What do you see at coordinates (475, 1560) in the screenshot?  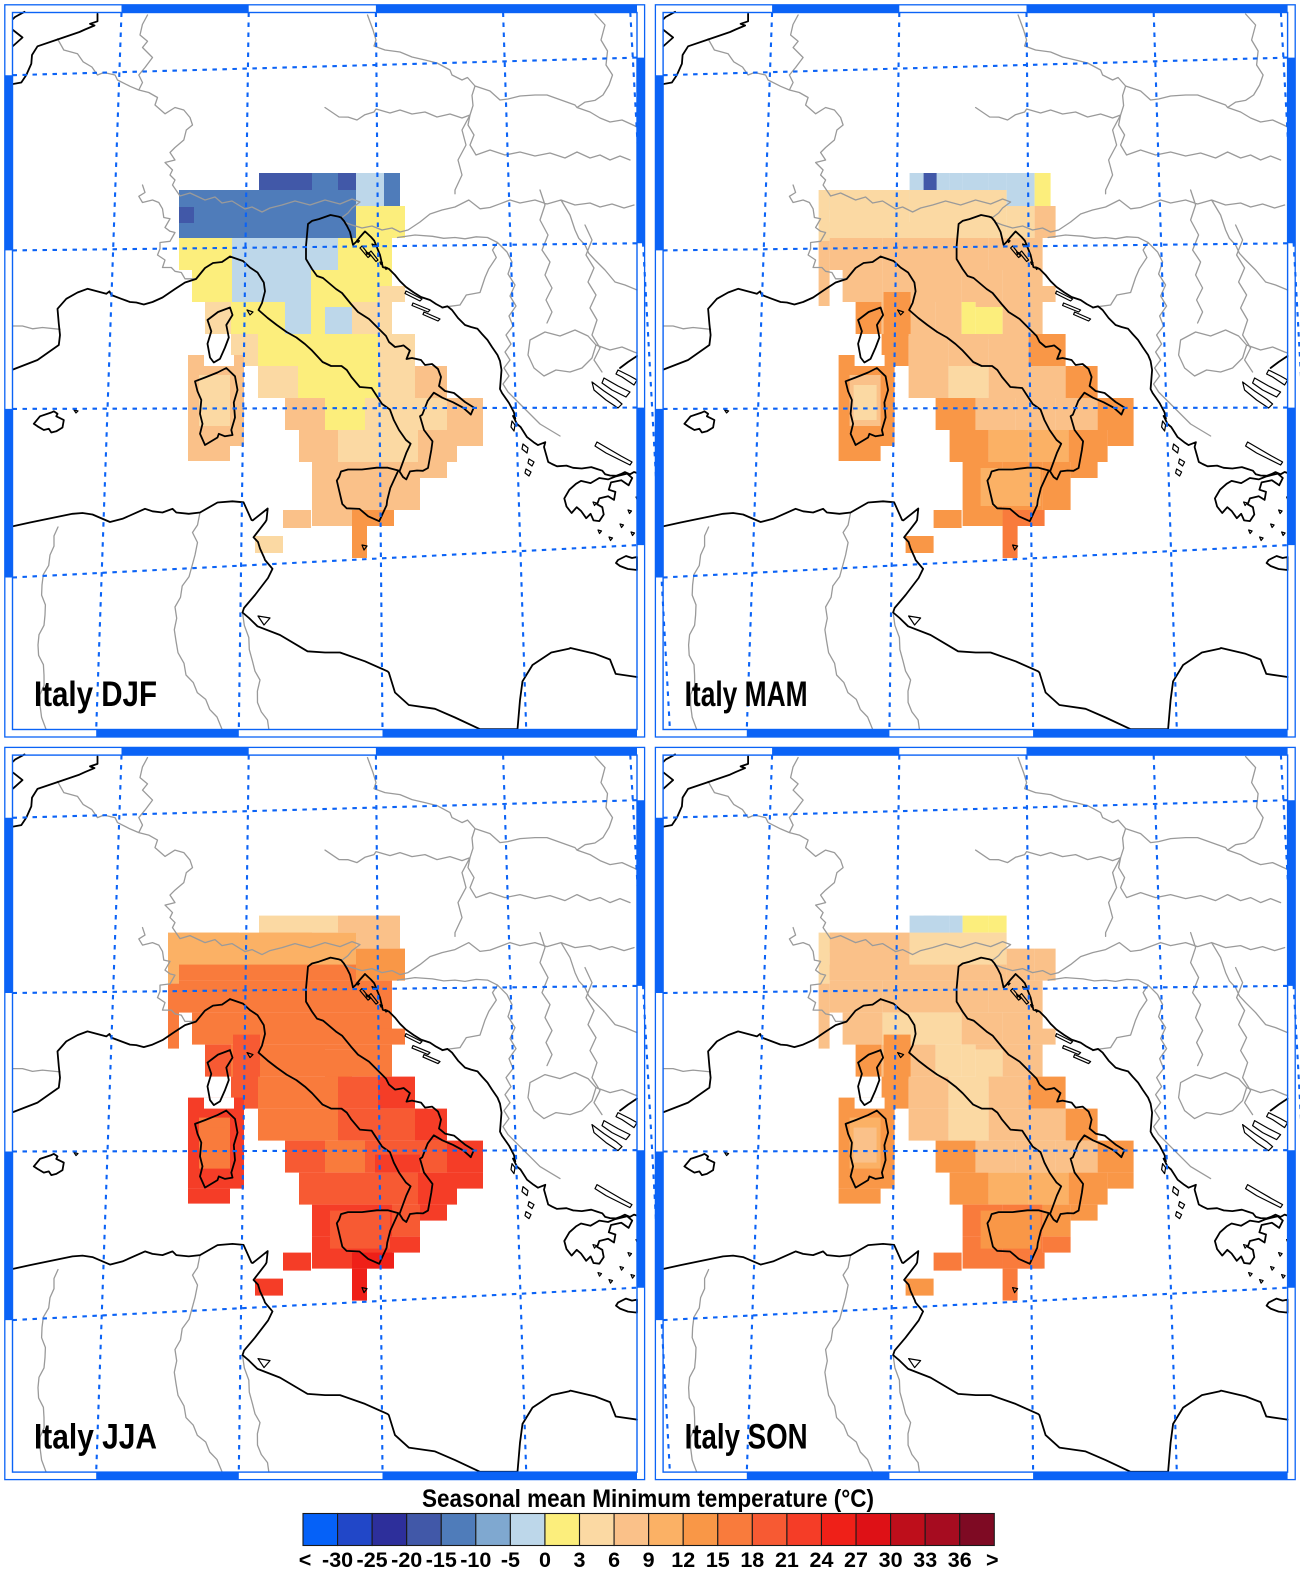 I see `svg-text: -10` at bounding box center [475, 1560].